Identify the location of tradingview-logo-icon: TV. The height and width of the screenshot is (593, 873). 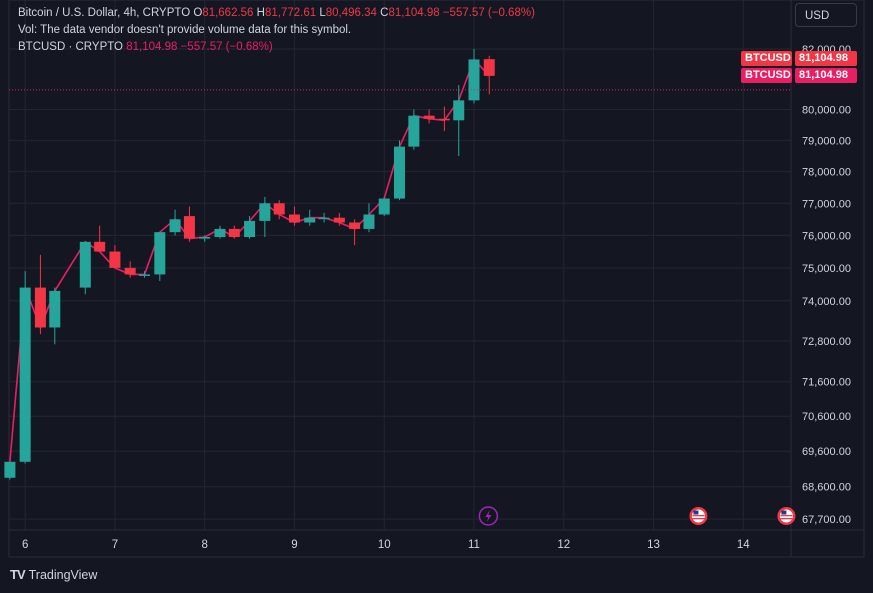
(18, 574).